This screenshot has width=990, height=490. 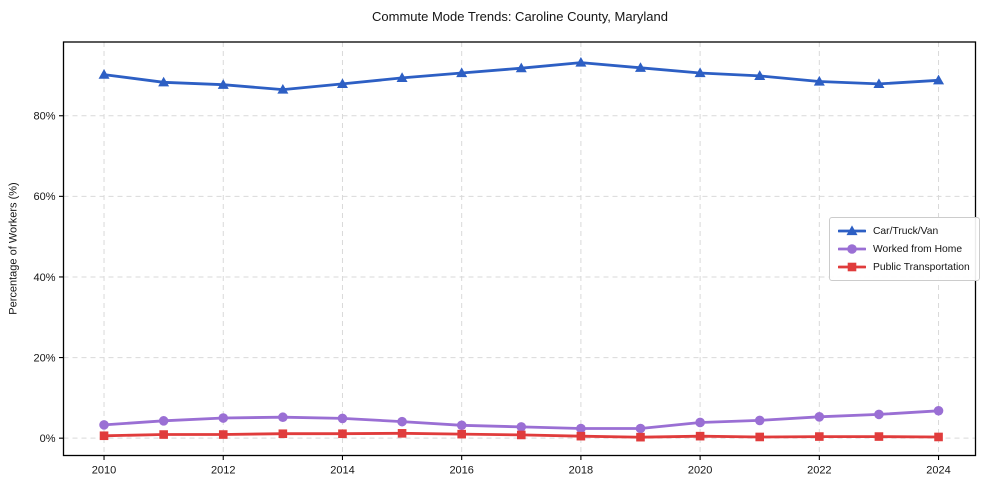 I want to click on legend-marker-worked-from-home, so click(x=852, y=249).